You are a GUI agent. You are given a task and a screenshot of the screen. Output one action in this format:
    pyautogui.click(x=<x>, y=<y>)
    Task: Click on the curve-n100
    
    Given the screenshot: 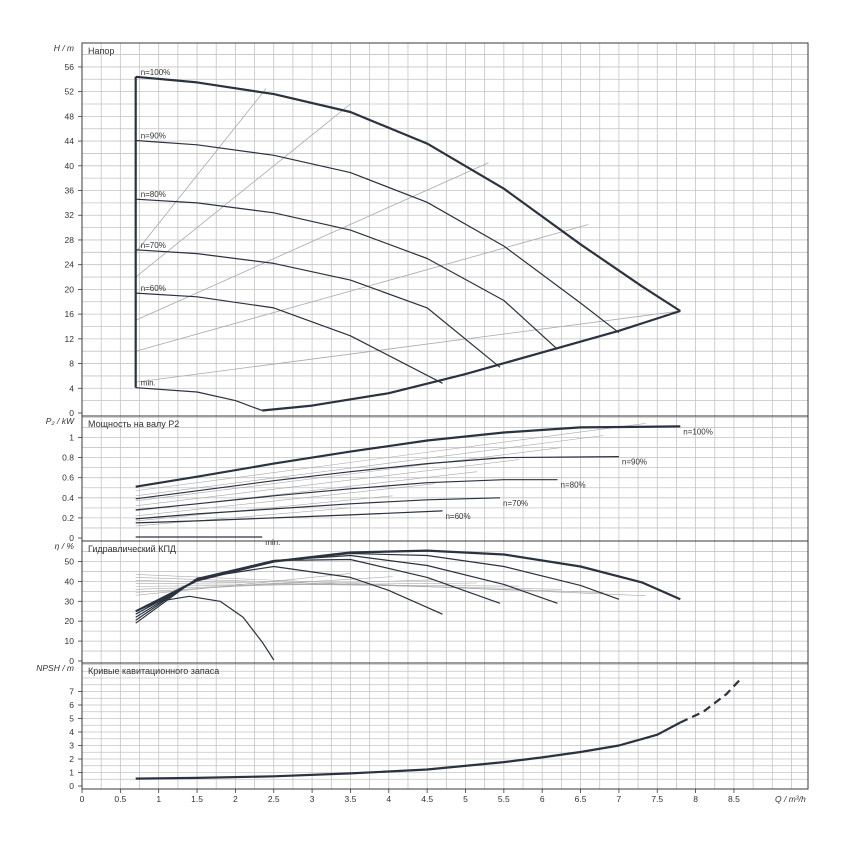 What is the action you would take?
    pyautogui.click(x=408, y=456)
    